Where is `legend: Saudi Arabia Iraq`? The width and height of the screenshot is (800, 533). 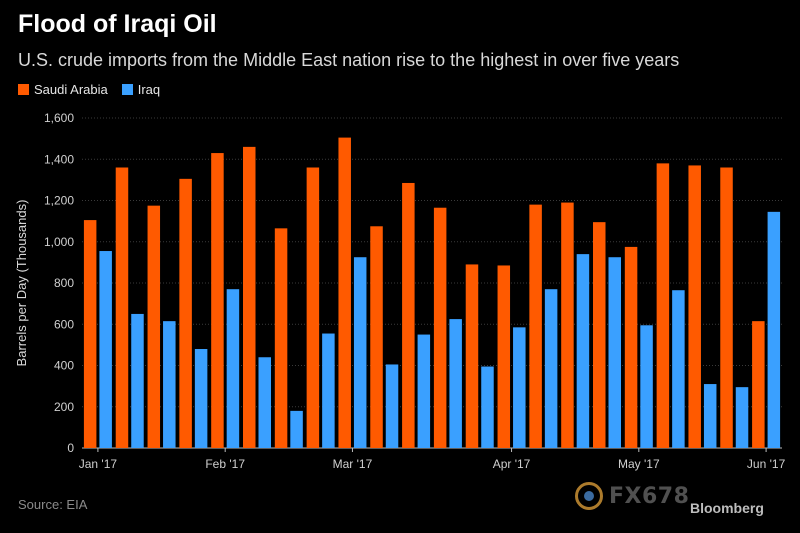 legend: Saudi Arabia Iraq is located at coordinates (89, 89).